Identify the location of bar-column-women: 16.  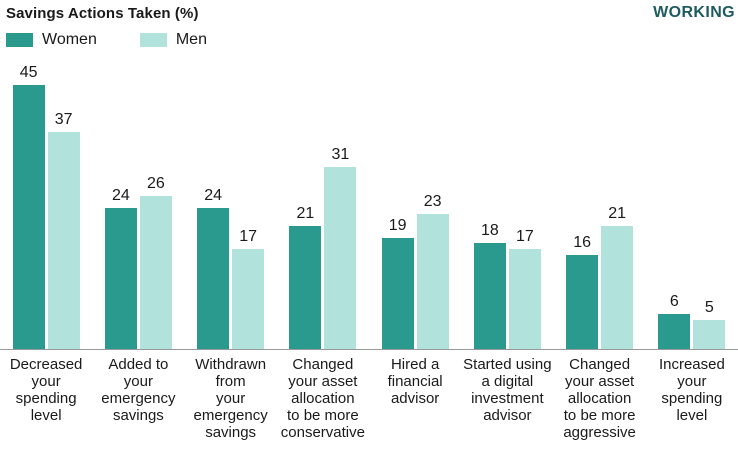
(582, 291).